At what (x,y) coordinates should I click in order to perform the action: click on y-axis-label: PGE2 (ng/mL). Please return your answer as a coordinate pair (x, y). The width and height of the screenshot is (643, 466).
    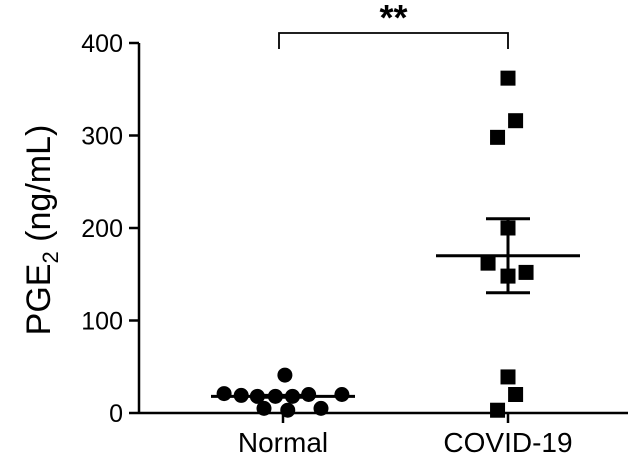
    Looking at the image, I should click on (41, 230).